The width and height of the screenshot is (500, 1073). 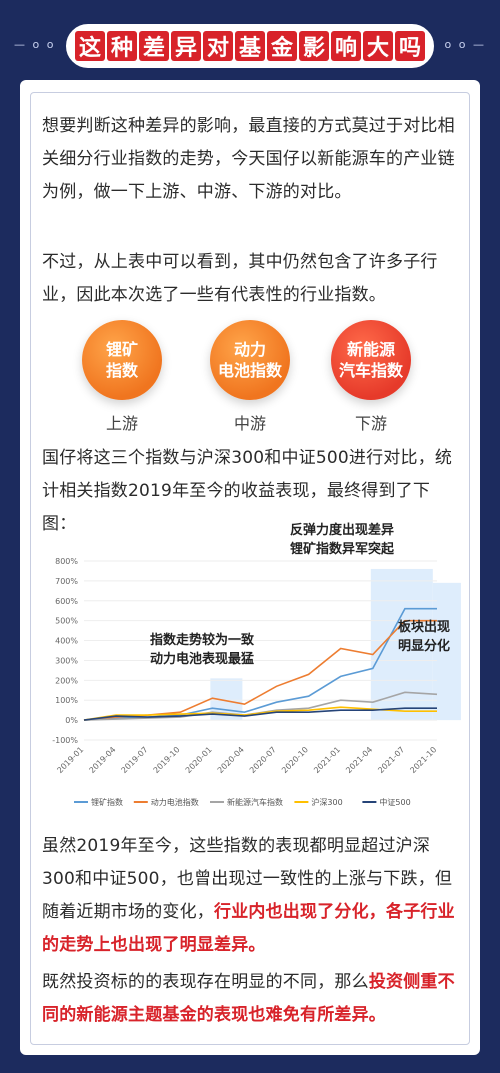 I want to click on midstream-label: 中游, so click(x=249, y=423).